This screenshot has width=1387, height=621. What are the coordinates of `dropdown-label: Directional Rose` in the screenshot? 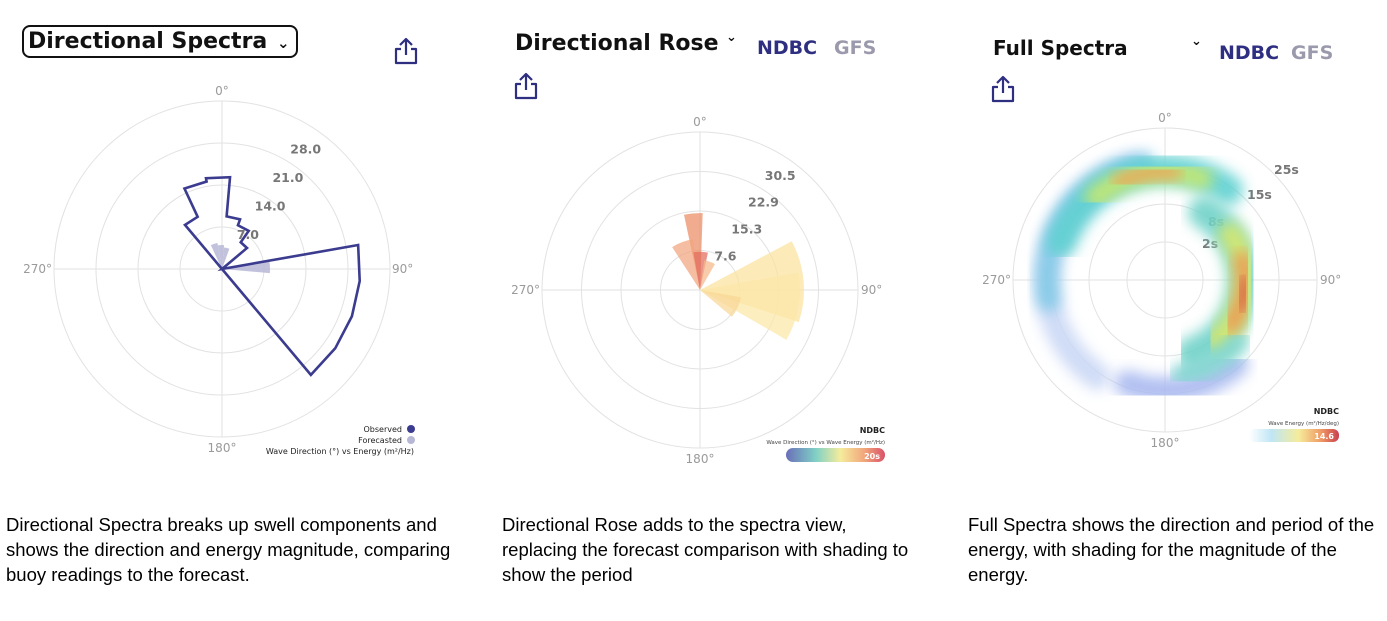 It's located at (617, 43).